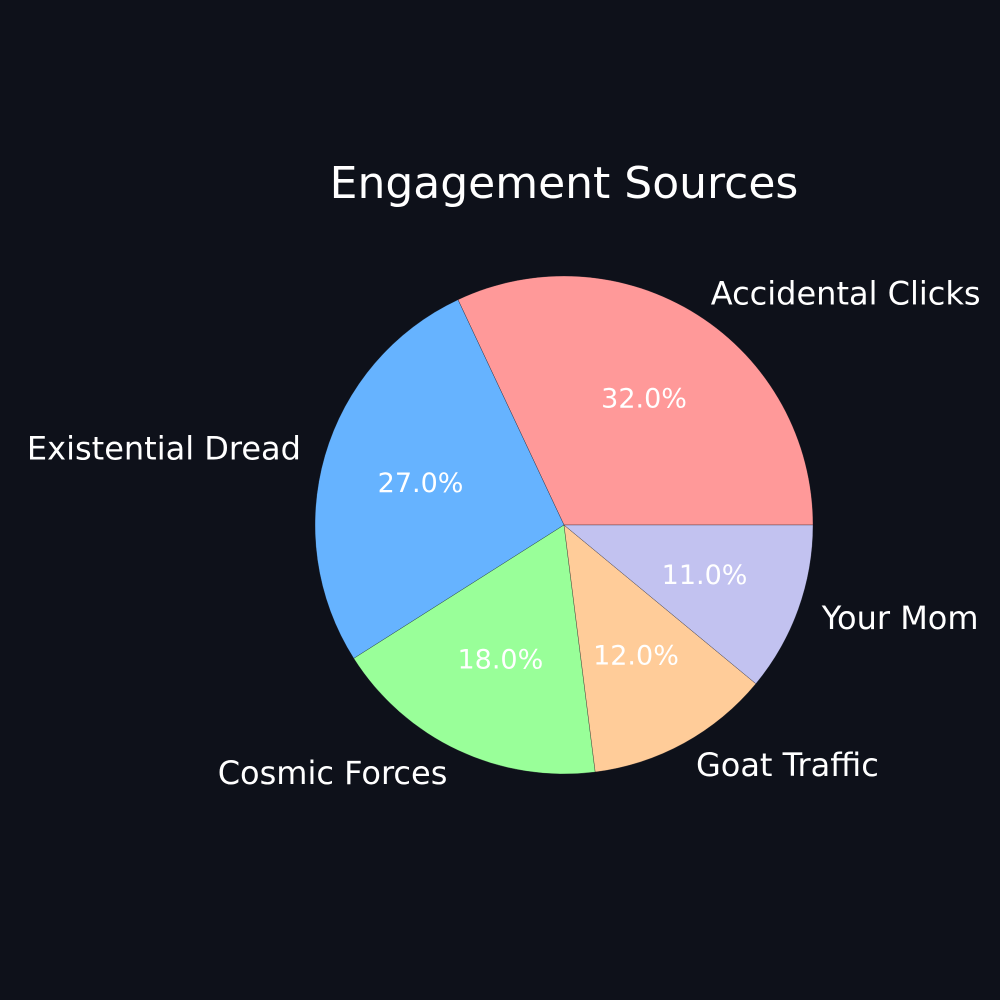 The width and height of the screenshot is (1000, 1000). I want to click on pie-slice-existential-dread, so click(439, 479).